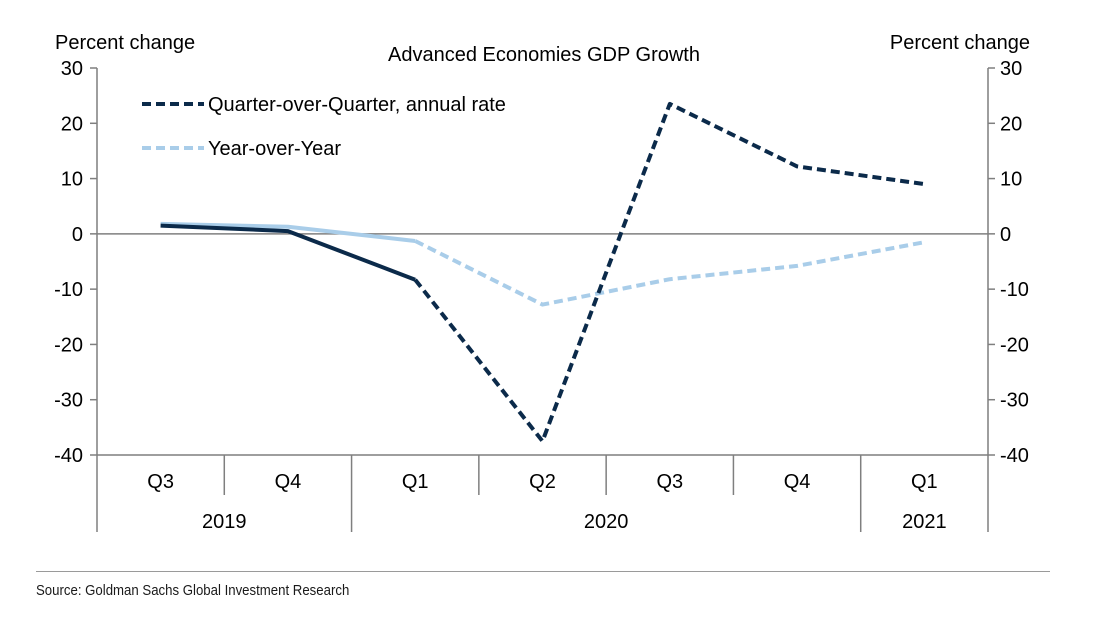 The image size is (1104, 618). I want to click on right-axis-label: Percent change, so click(960, 43).